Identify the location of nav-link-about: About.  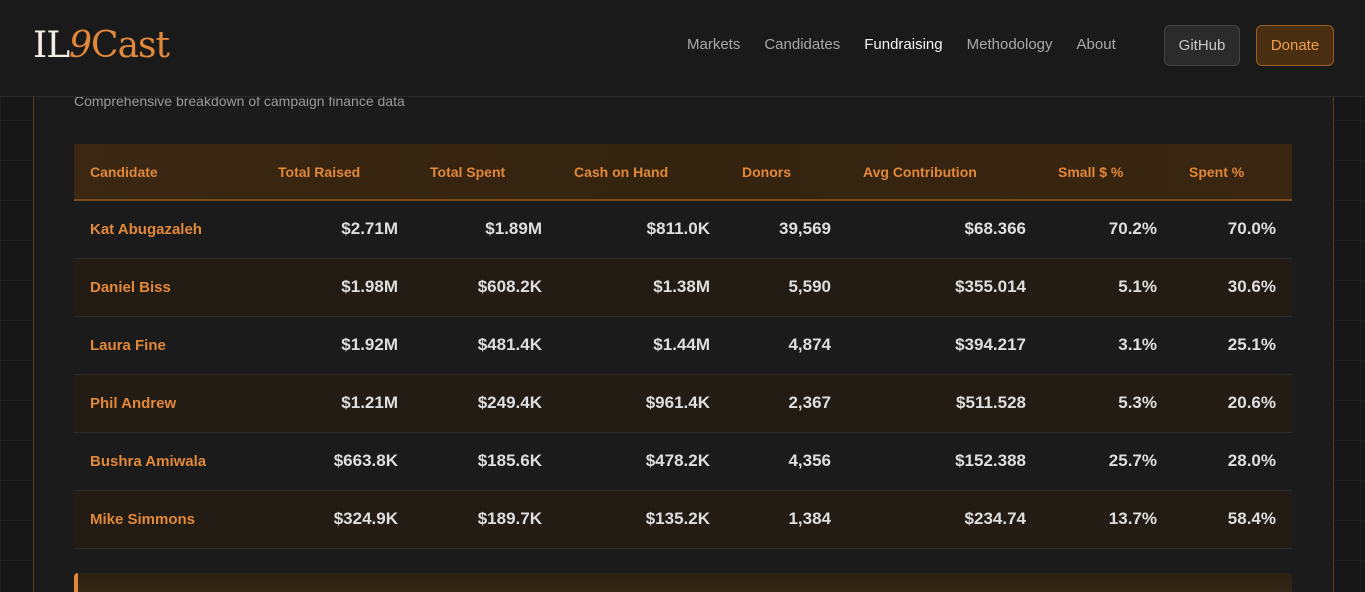
(1096, 44).